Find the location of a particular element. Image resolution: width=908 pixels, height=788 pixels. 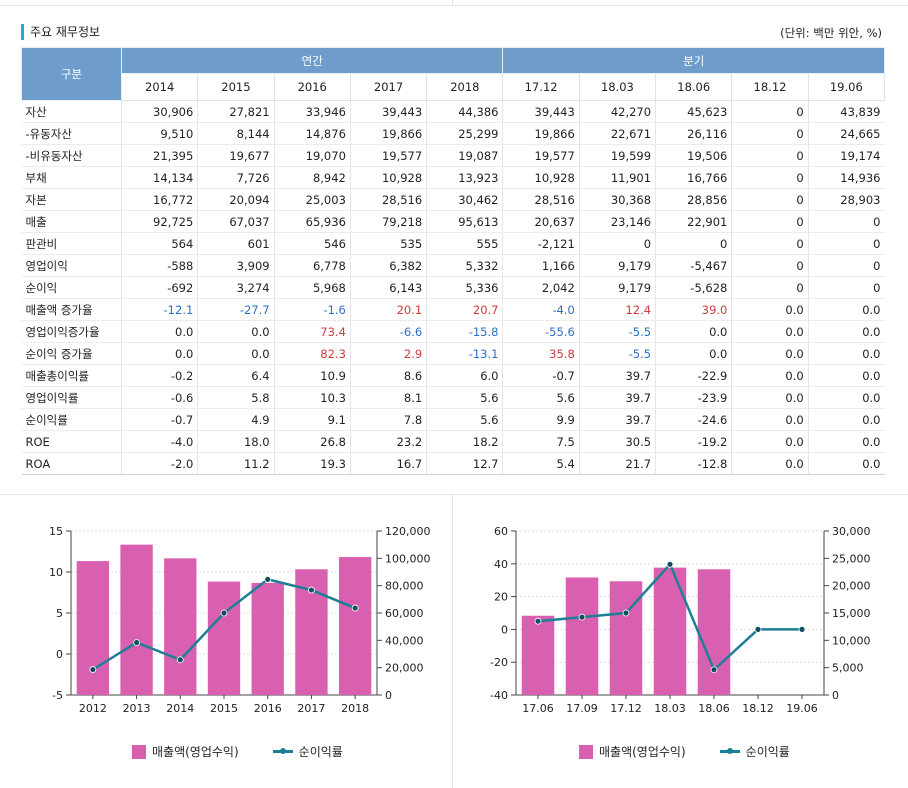

x-tick-label: 2013 is located at coordinates (137, 708).